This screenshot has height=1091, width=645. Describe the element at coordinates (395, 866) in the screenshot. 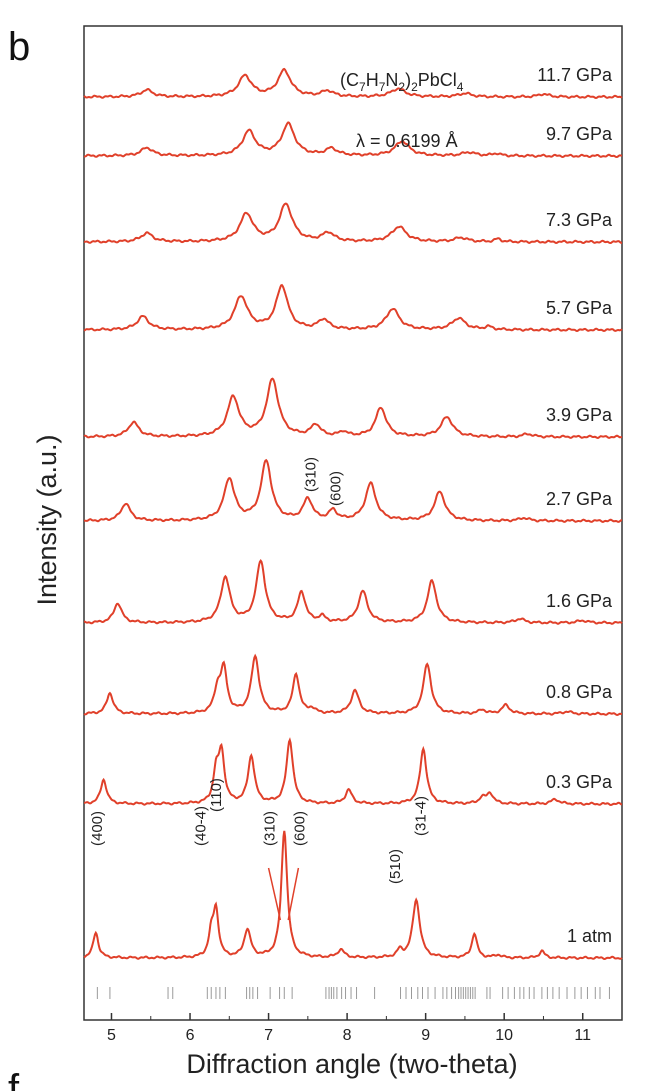

I see `miller-index-label: (510)` at that location.